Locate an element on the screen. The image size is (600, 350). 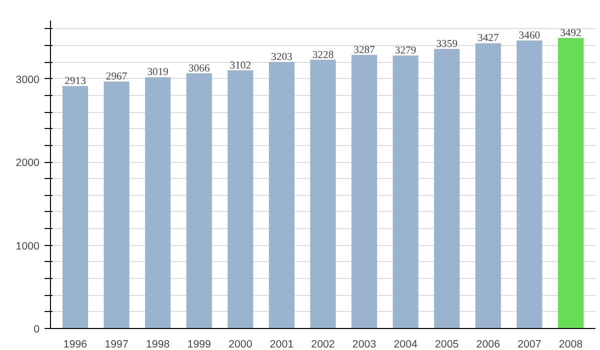
y-tick-label: 2000 is located at coordinates (28, 163).